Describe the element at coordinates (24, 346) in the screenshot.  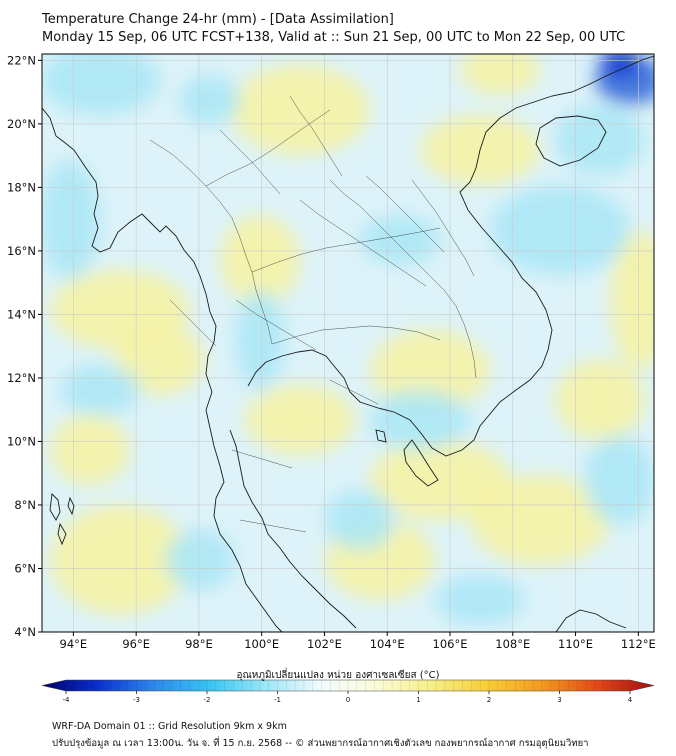
I see `latitude-ticks: 22°N 20°N 18°N 16°N 14°N 12°N 10°N 8°N 6°N 4°N` at that location.